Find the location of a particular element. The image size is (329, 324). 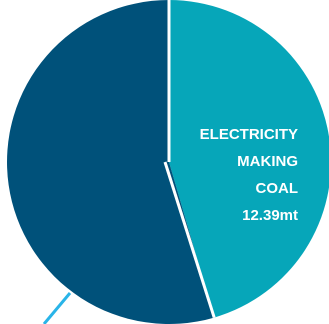

slice-label-line-1: ELECTRICITY is located at coordinates (249, 134).